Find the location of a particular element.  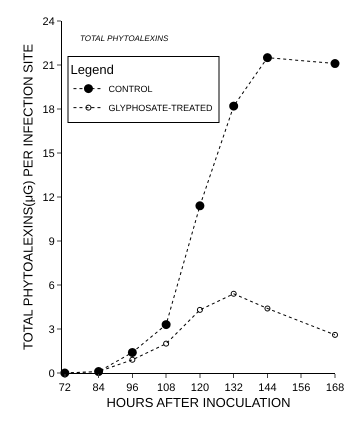

y-tick-label: 15 is located at coordinates (48, 154).